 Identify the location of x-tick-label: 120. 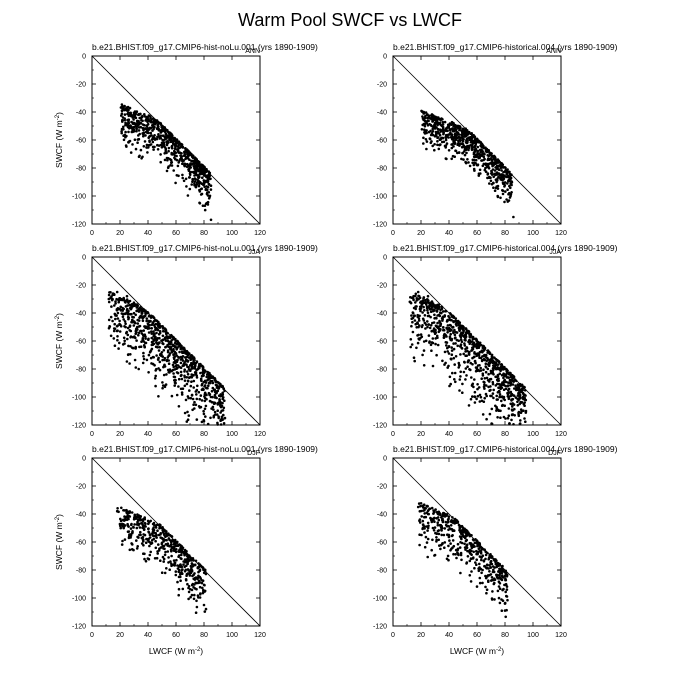
(260, 635).